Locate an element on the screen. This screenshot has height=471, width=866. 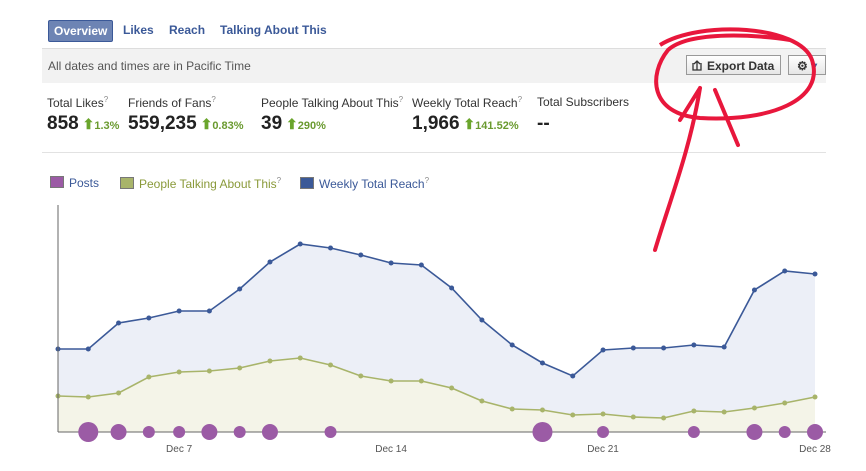
stat-number: 1,966 is located at coordinates (436, 123).